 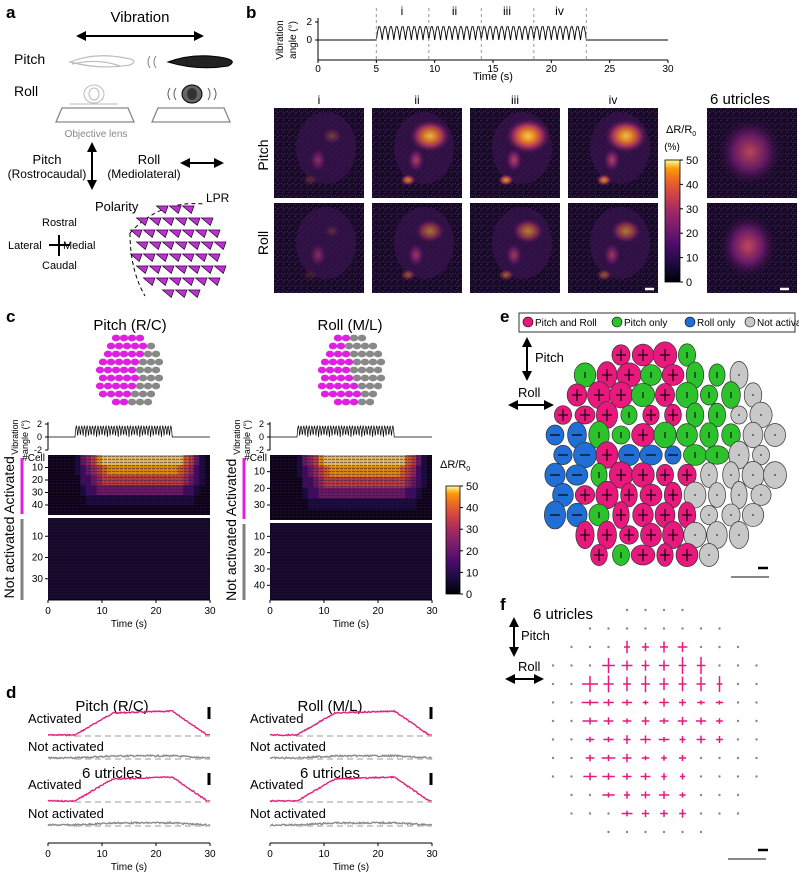 I want to click on pitch-axis-arrow, so click(x=92, y=166).